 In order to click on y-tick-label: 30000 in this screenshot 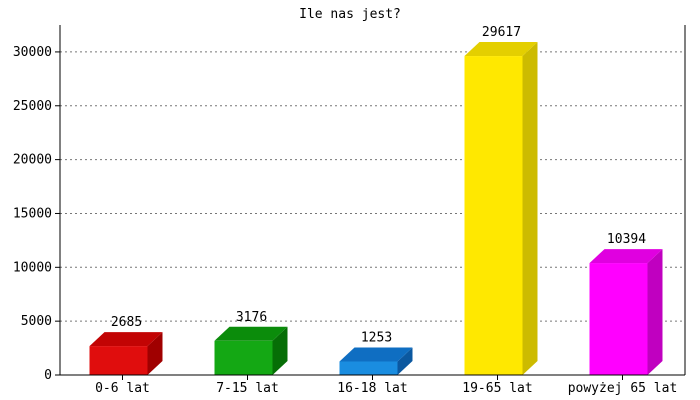, I will do `click(32, 52)`.